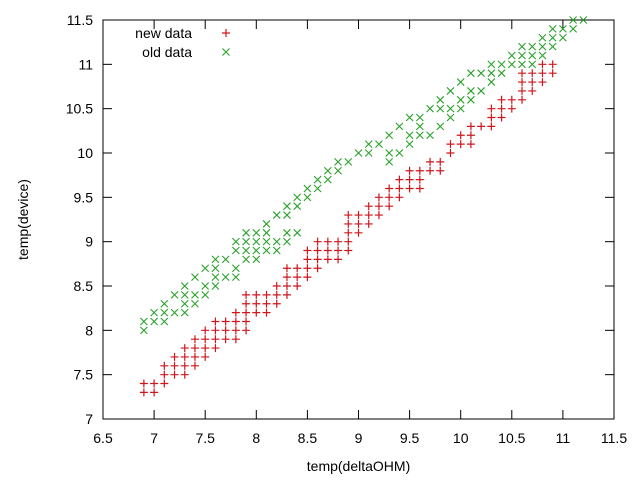 This screenshot has height=480, width=640. Describe the element at coordinates (308, 438) in the screenshot. I see `x-tick-label: 8.5` at that location.